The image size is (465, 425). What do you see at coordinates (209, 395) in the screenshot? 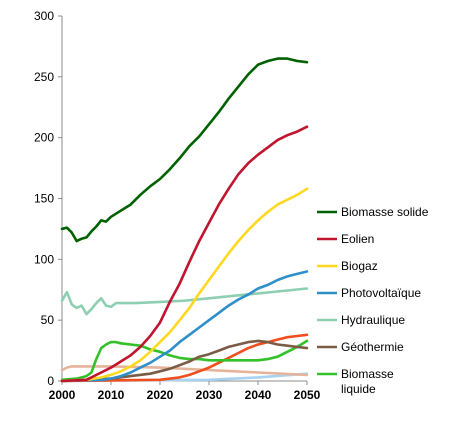
I see `x-tick-label: 2030` at bounding box center [209, 395].